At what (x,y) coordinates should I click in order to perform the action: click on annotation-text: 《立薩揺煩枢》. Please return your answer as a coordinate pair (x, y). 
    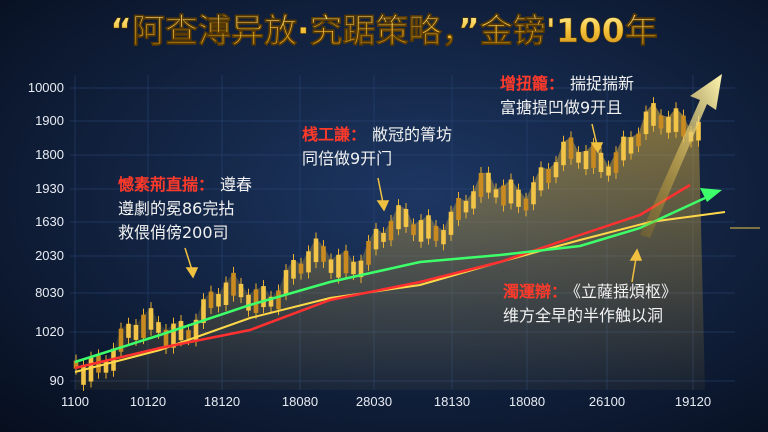
    Looking at the image, I should click on (625, 291).